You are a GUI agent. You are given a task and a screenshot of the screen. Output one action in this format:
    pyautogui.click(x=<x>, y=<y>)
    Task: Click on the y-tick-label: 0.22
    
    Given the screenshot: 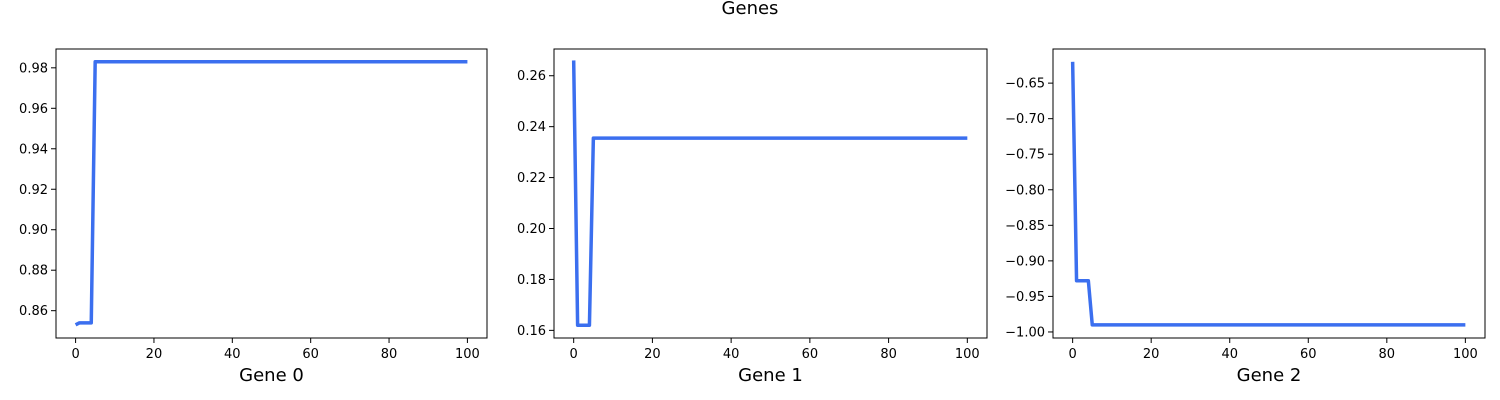 What is the action you would take?
    pyautogui.click(x=531, y=178)
    